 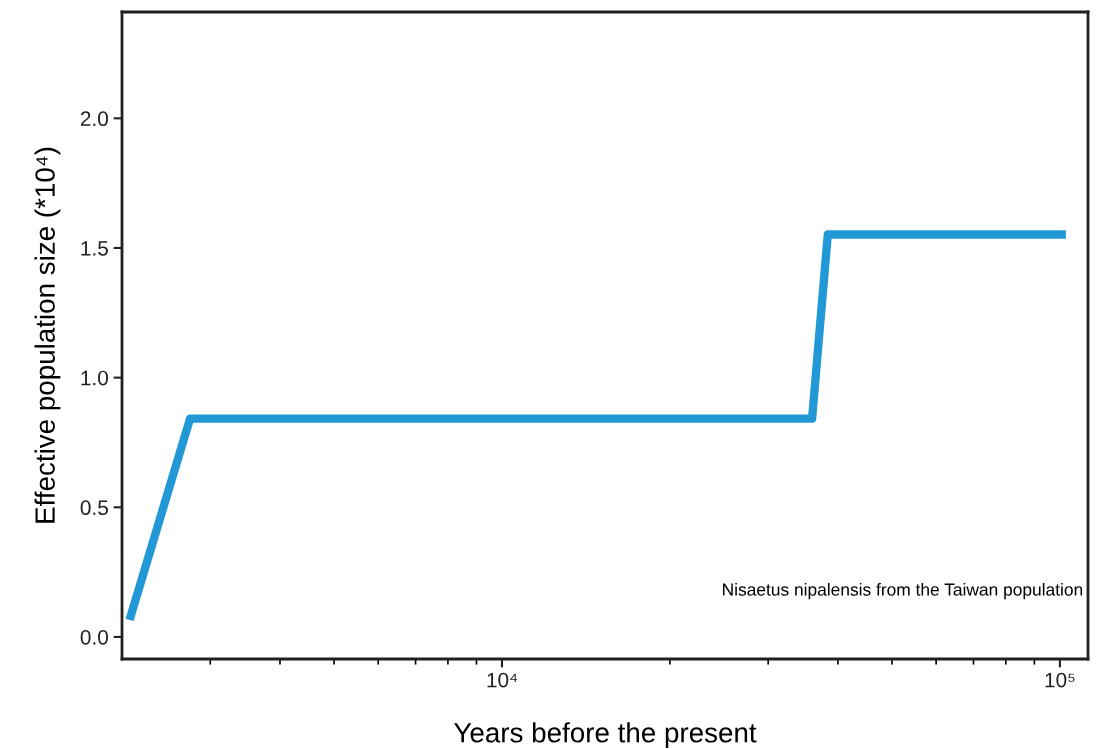 I want to click on x-tick-label: 10⁵, so click(x=1060, y=680).